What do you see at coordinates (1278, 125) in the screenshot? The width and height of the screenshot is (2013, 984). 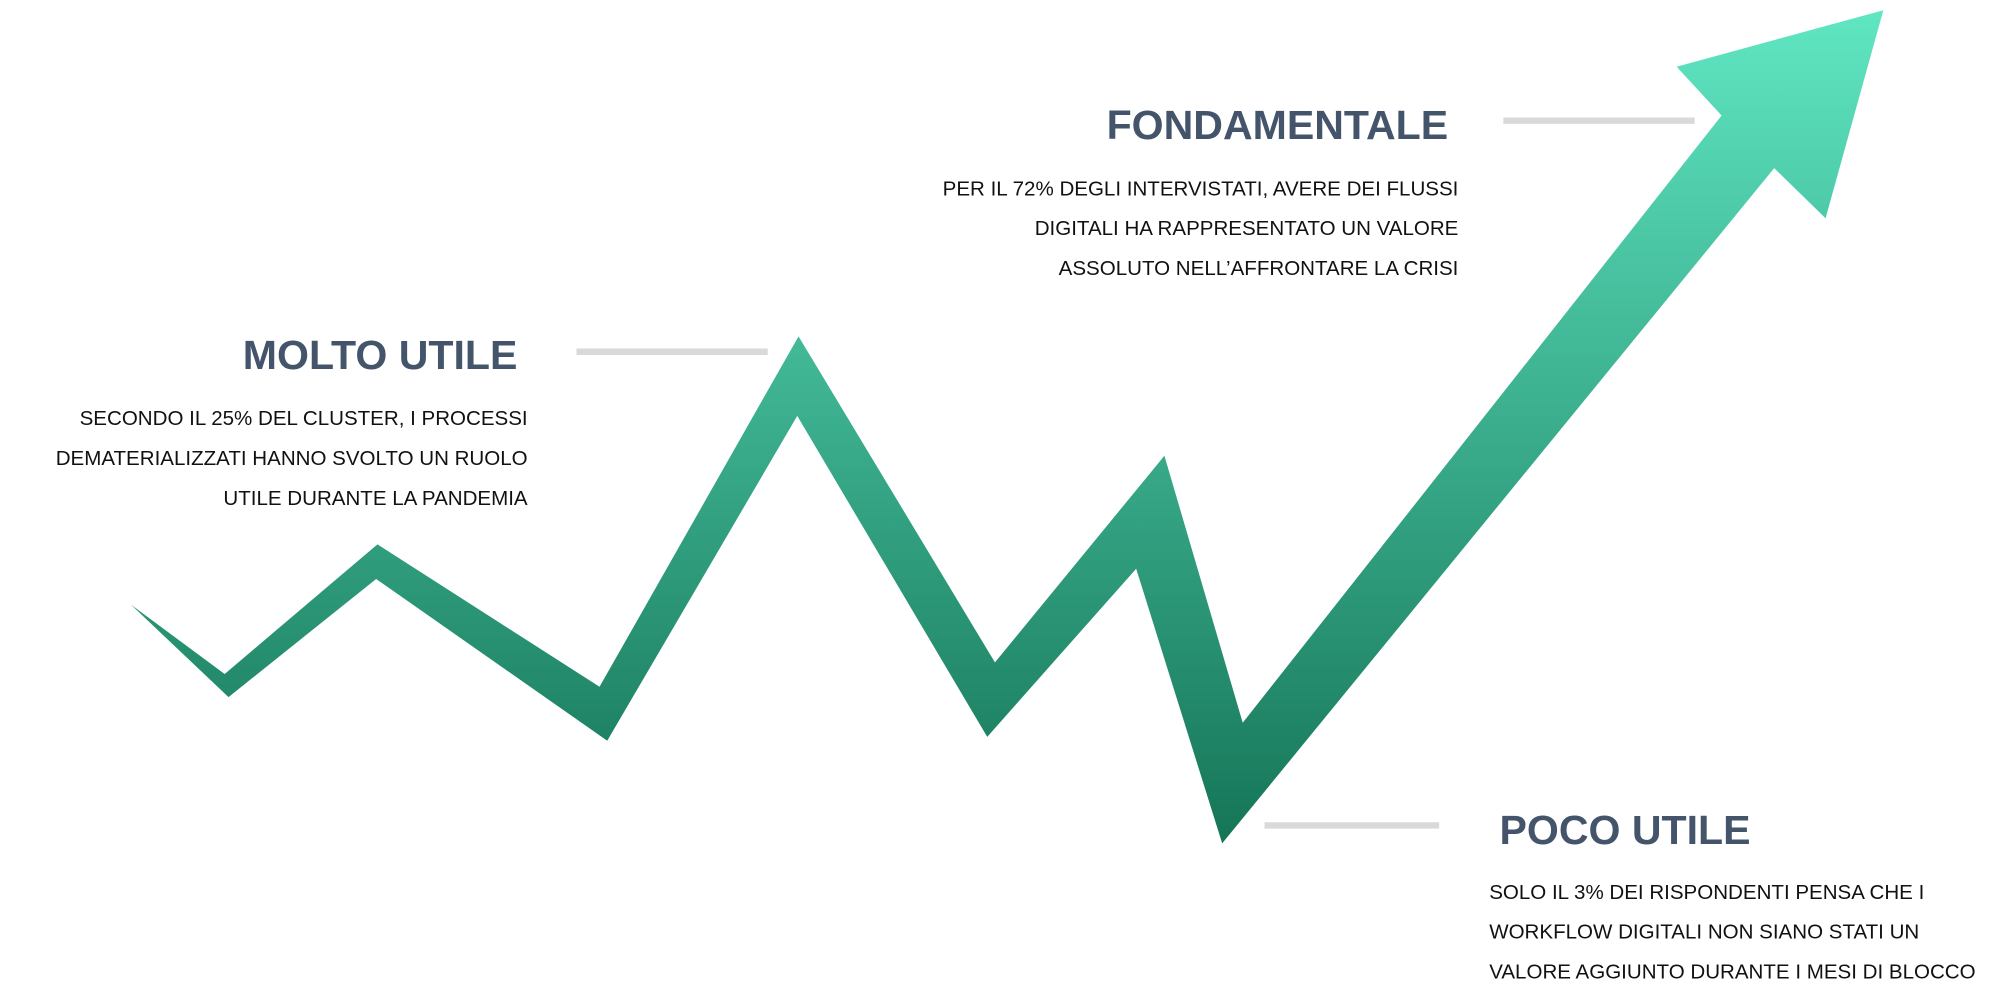 I see `block-title: FONDAMENTALE` at bounding box center [1278, 125].